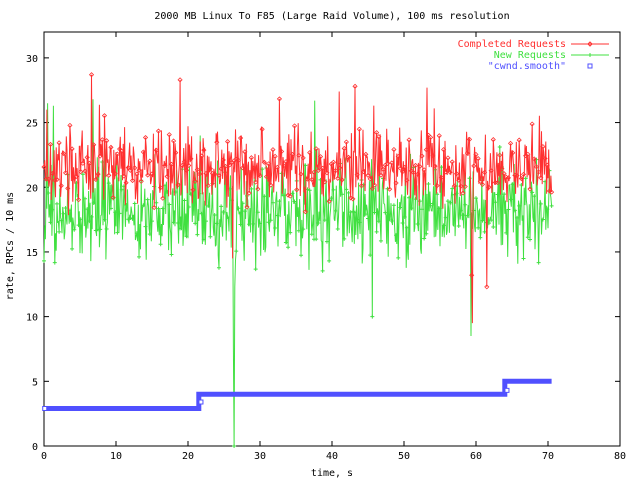 The width and height of the screenshot is (640, 480). What do you see at coordinates (476, 456) in the screenshot?
I see `x-tick-label: 60` at bounding box center [476, 456].